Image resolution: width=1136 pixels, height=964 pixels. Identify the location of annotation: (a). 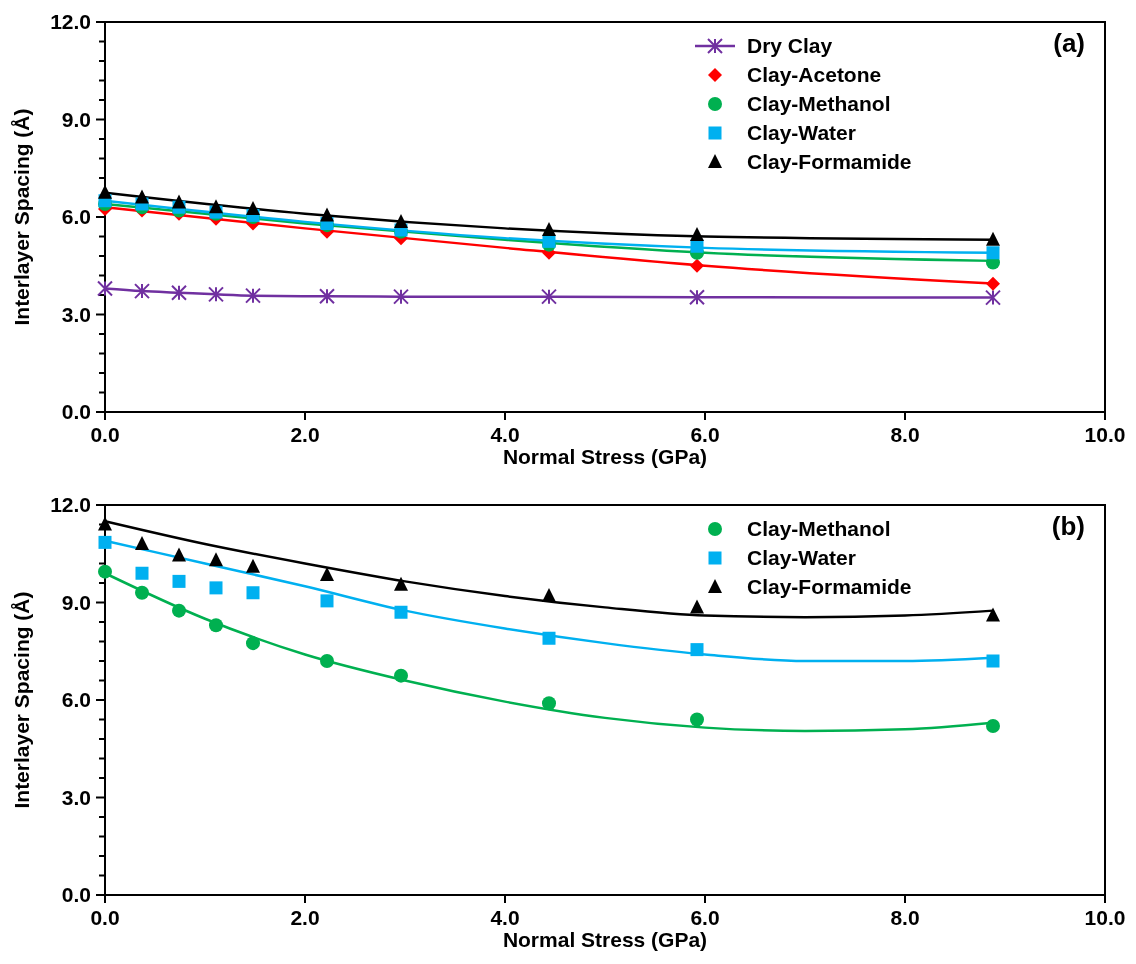
(1069, 43).